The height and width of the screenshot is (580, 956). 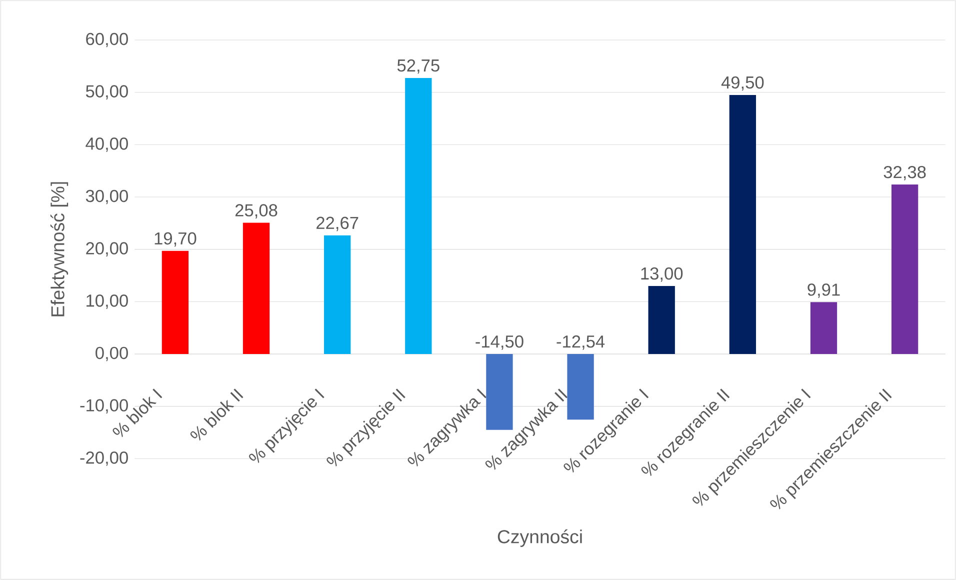 What do you see at coordinates (580, 342) in the screenshot?
I see `data-label: -12,54` at bounding box center [580, 342].